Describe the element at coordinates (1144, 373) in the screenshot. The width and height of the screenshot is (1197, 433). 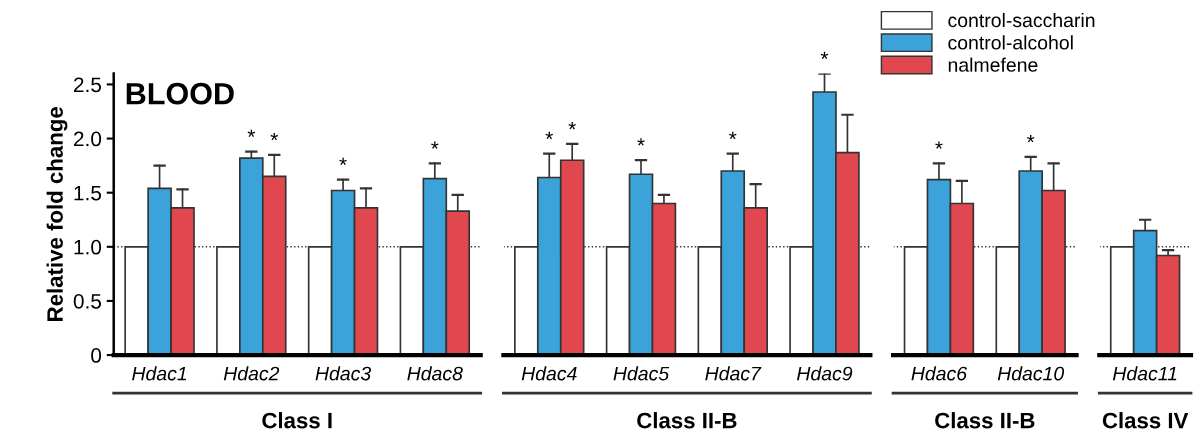
I see `x-tick-label: Hdac11` at that location.